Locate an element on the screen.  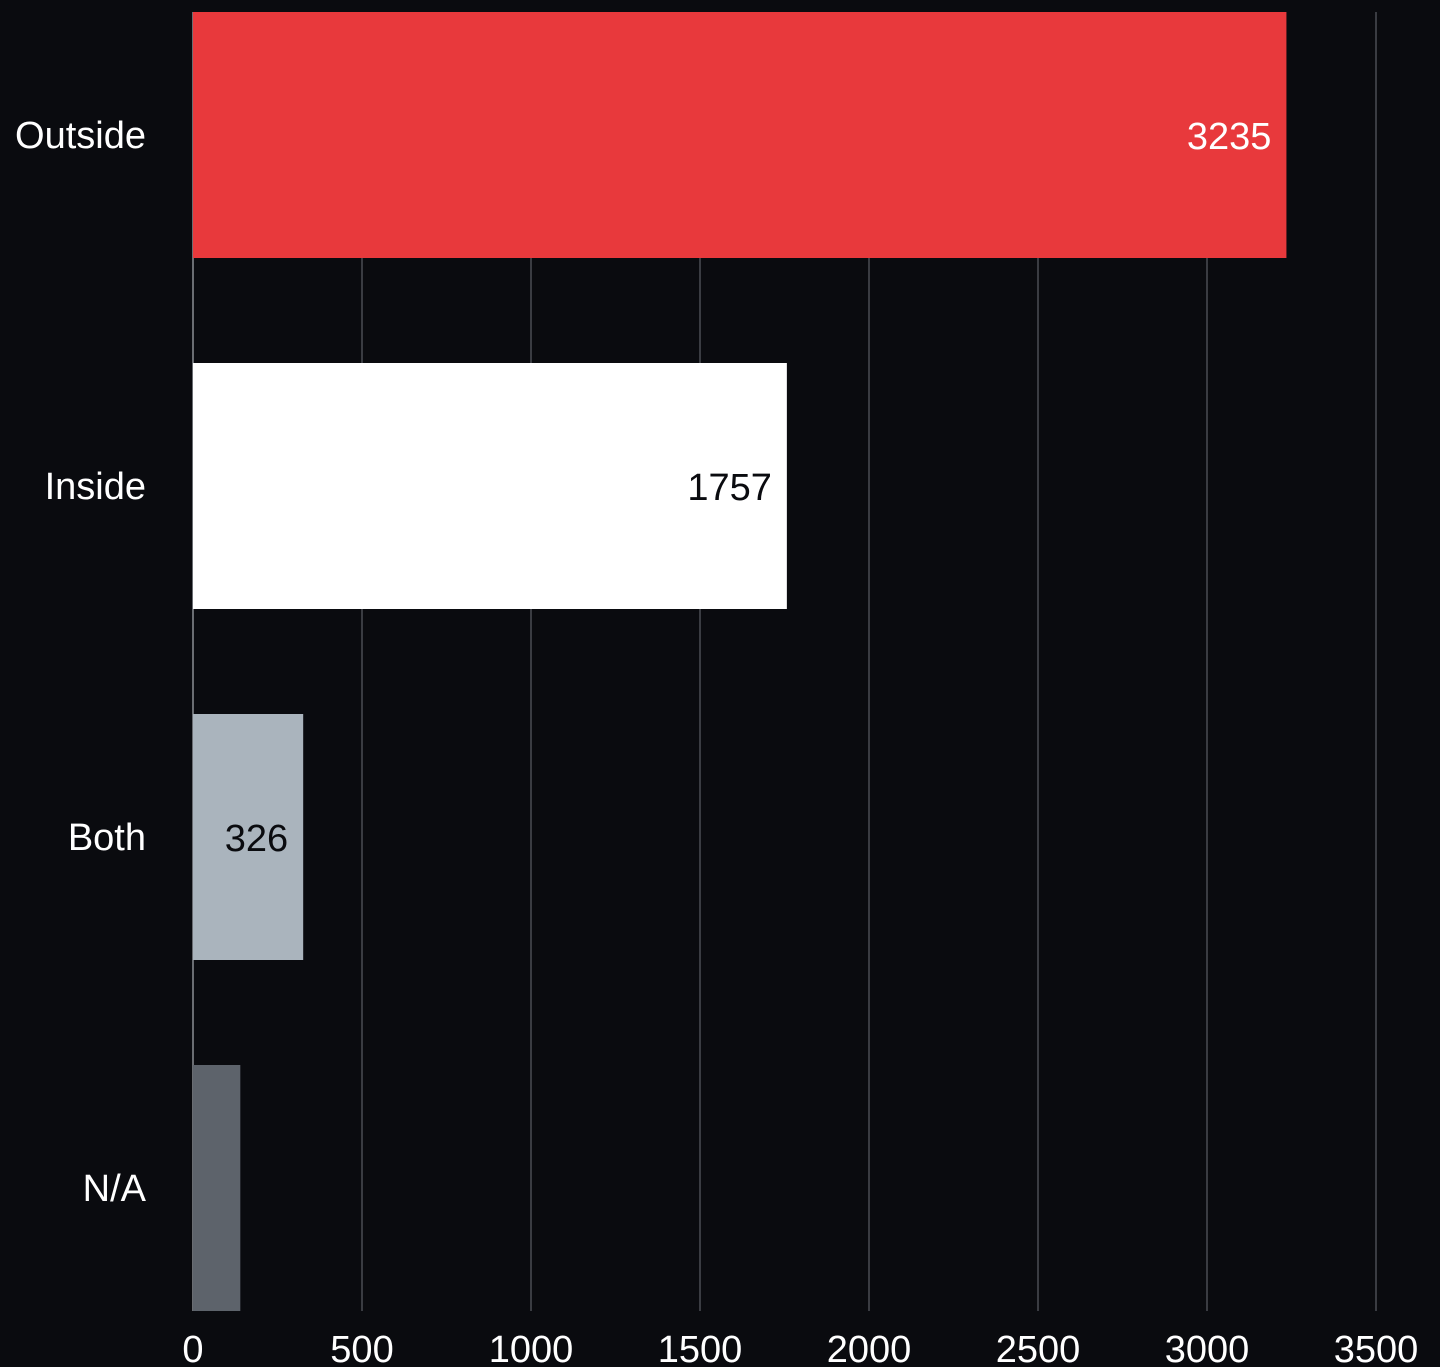
x-tick-label-500: 500 is located at coordinates (361, 1348).